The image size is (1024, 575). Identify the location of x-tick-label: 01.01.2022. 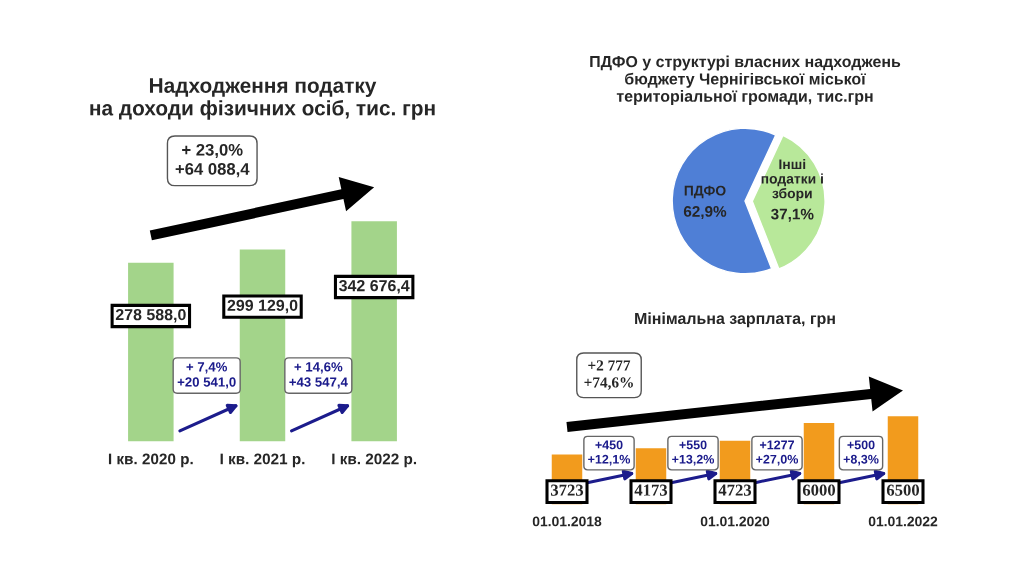
(903, 521).